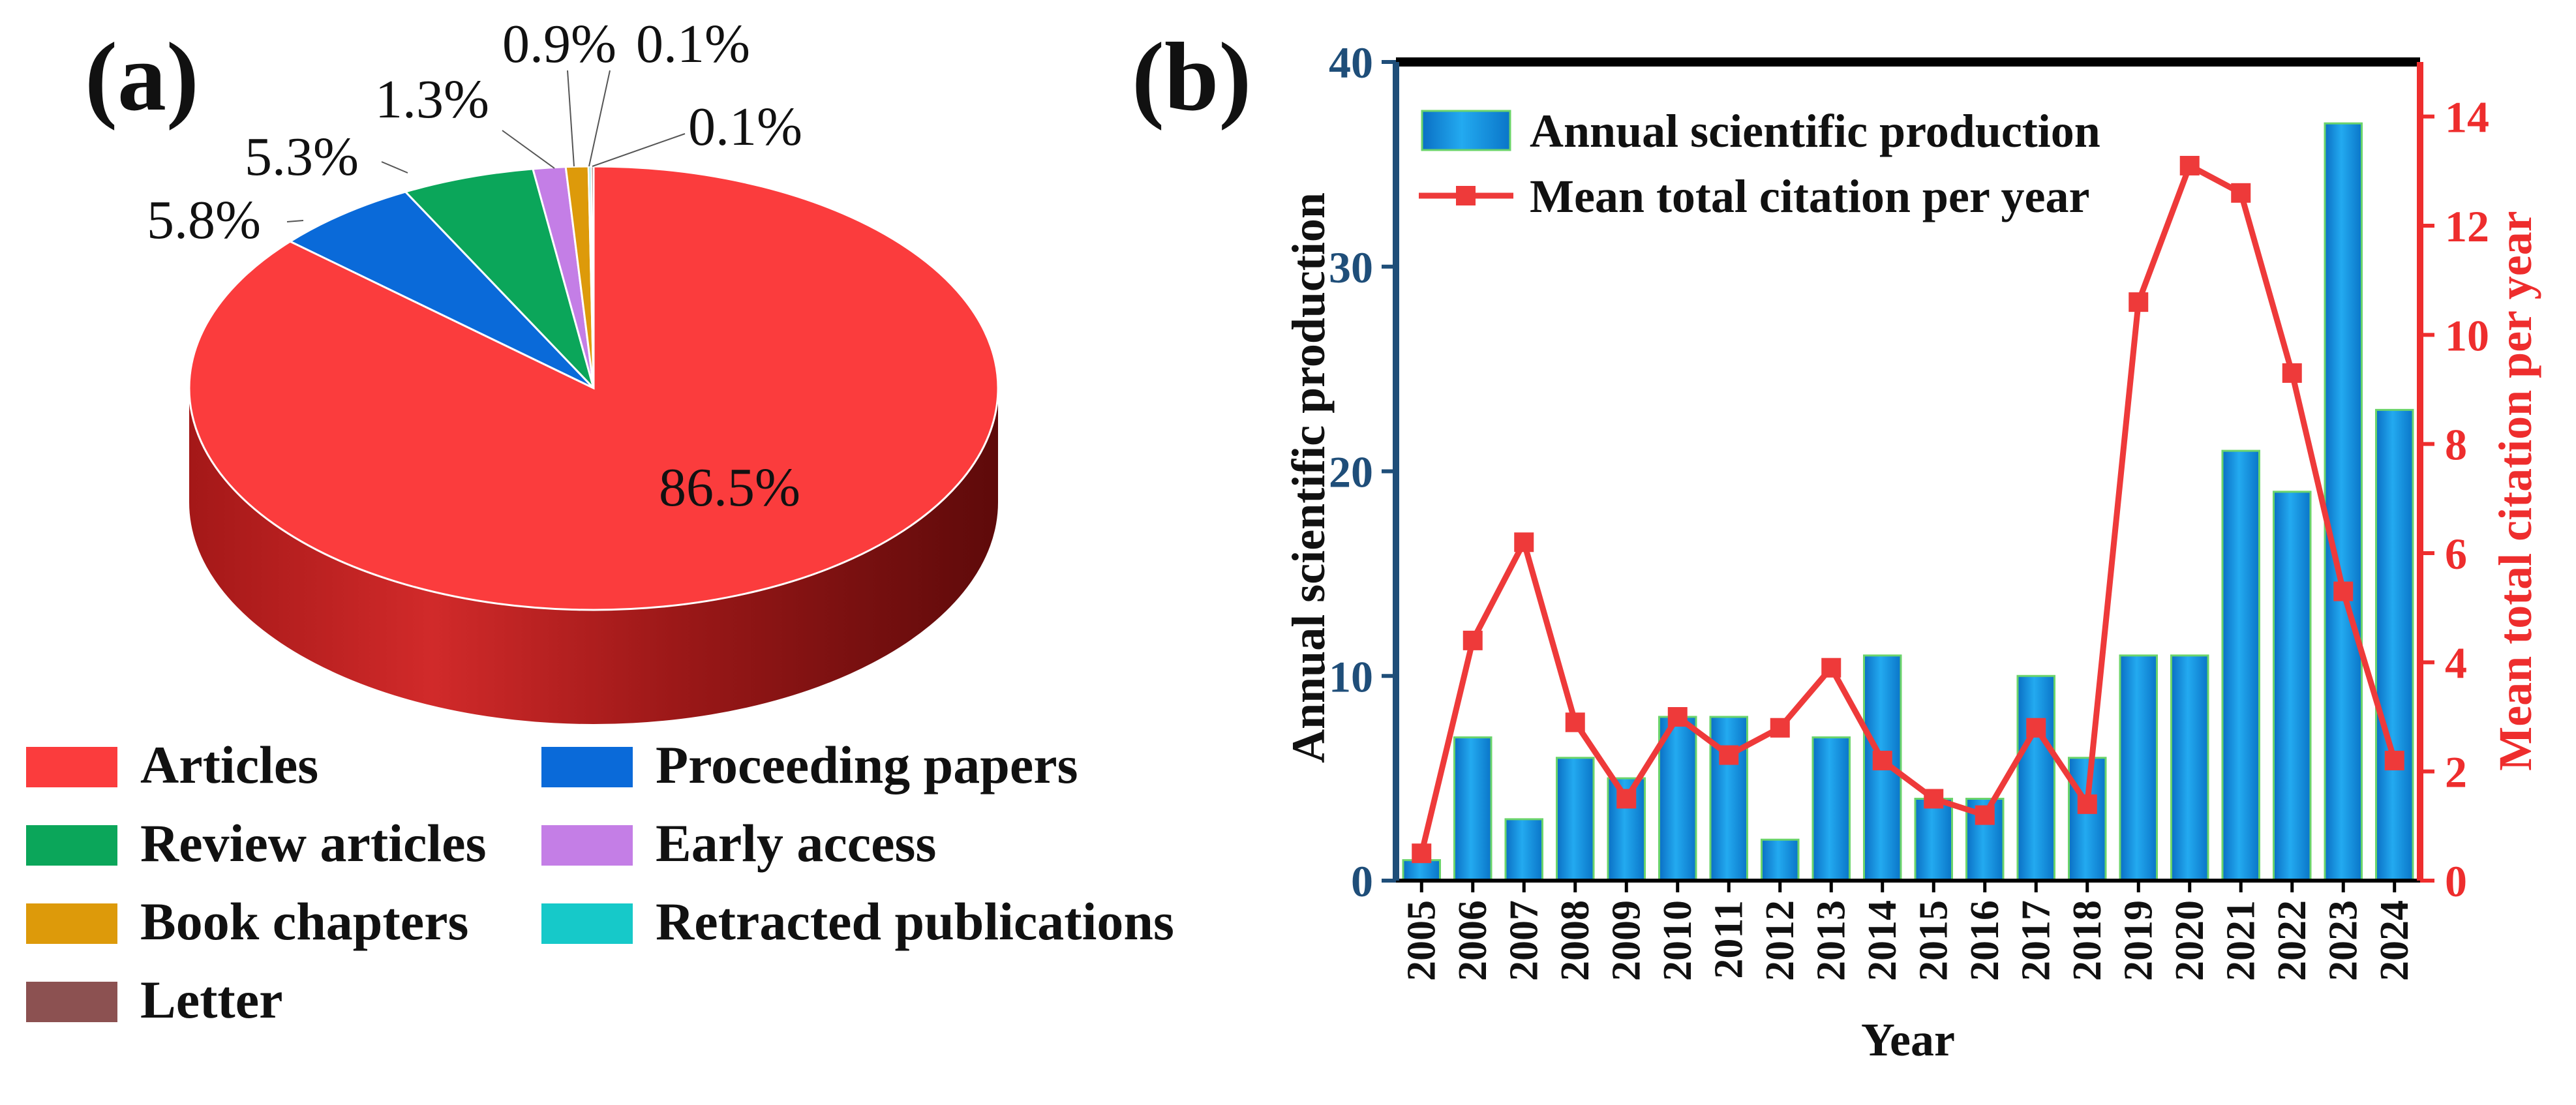 This screenshot has width=2576, height=1105. What do you see at coordinates (559, 44) in the screenshot?
I see `pie-label-book-chapters: 0.9%` at bounding box center [559, 44].